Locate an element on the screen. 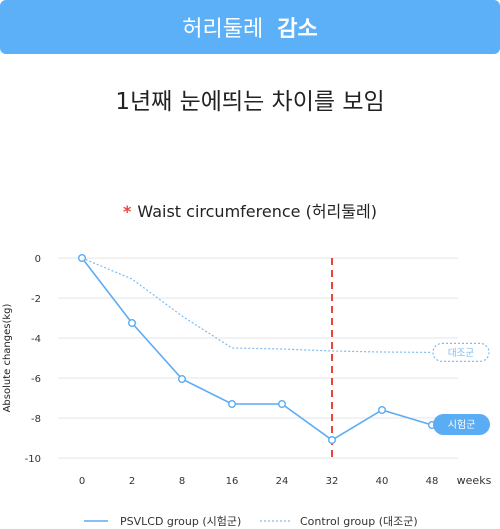 The width and height of the screenshot is (500, 529). x-tick-label: 32 is located at coordinates (332, 481).